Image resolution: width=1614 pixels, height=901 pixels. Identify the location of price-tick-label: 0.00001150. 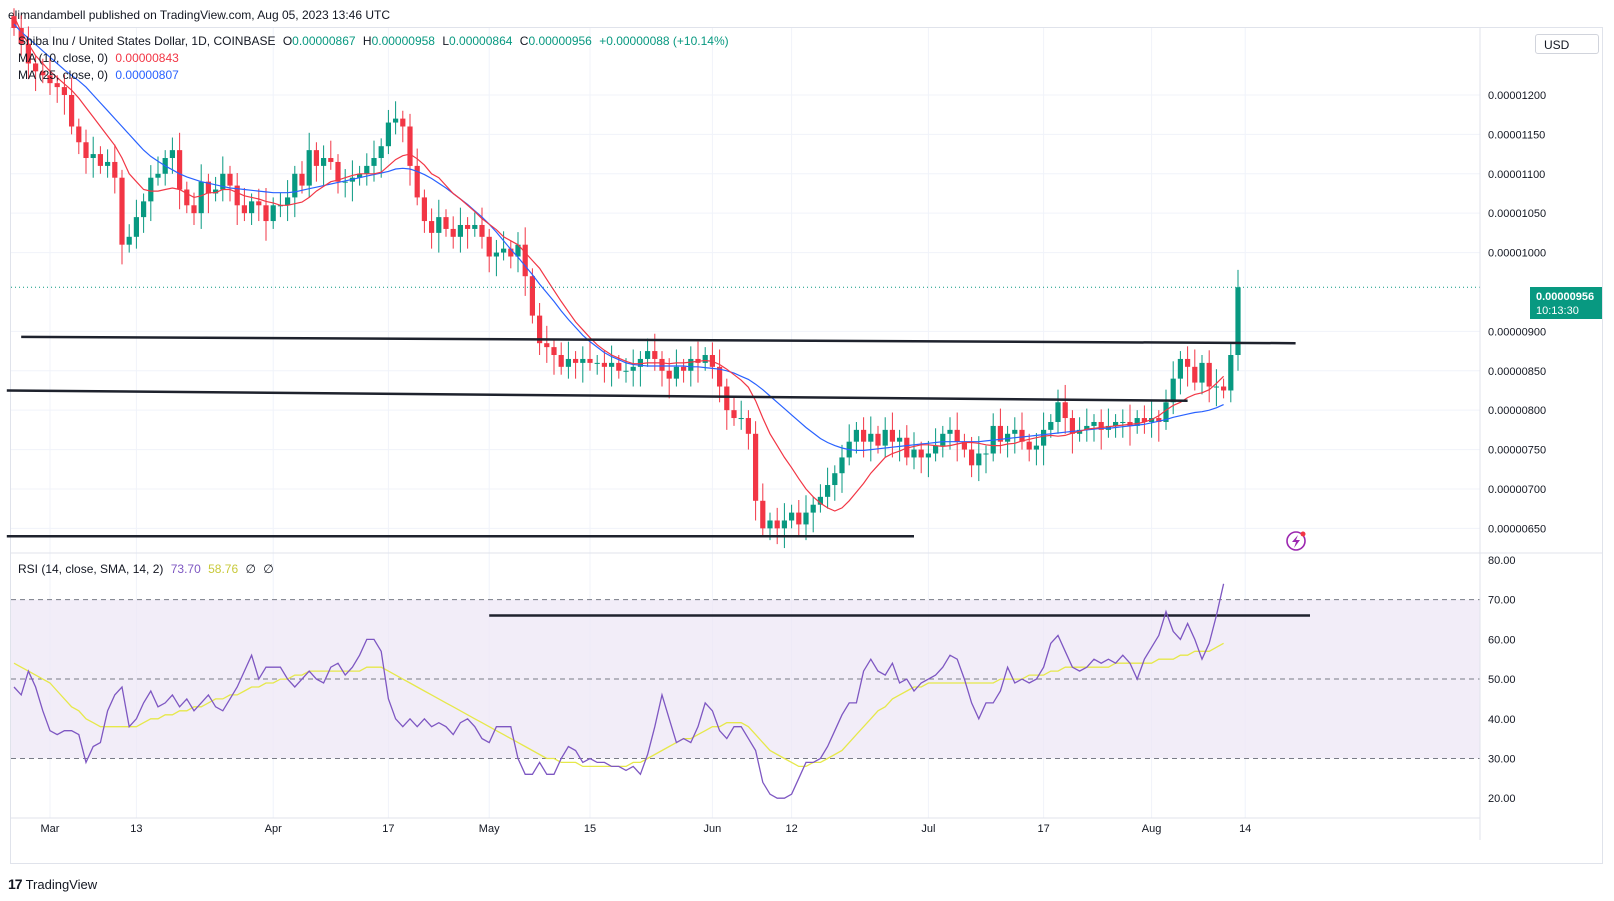
(1516, 135).